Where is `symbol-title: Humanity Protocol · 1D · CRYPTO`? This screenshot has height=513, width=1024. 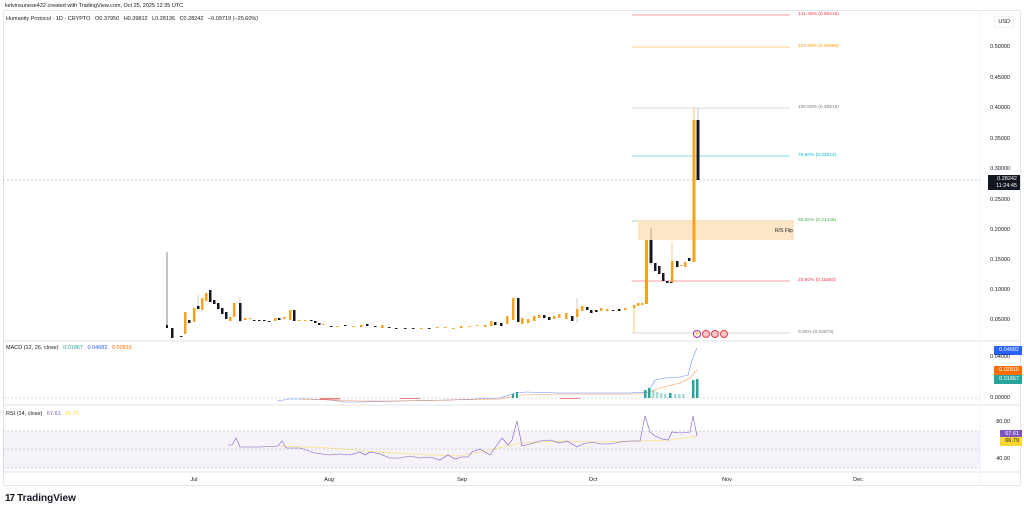
symbol-title: Humanity Protocol · 1D · CRYPTO is located at coordinates (48, 19).